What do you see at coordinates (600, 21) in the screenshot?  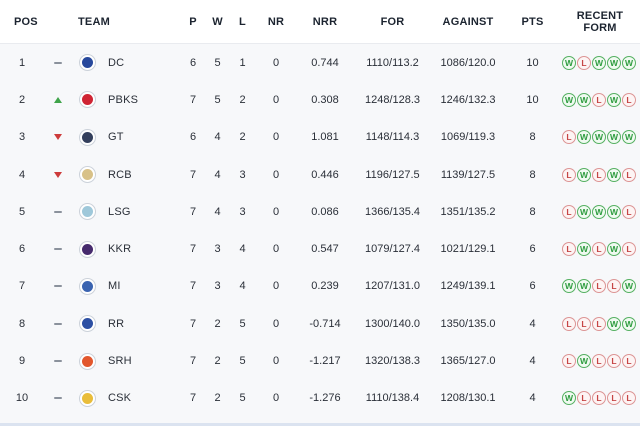 I see `header-recent-form: RECENT FORM` at bounding box center [600, 21].